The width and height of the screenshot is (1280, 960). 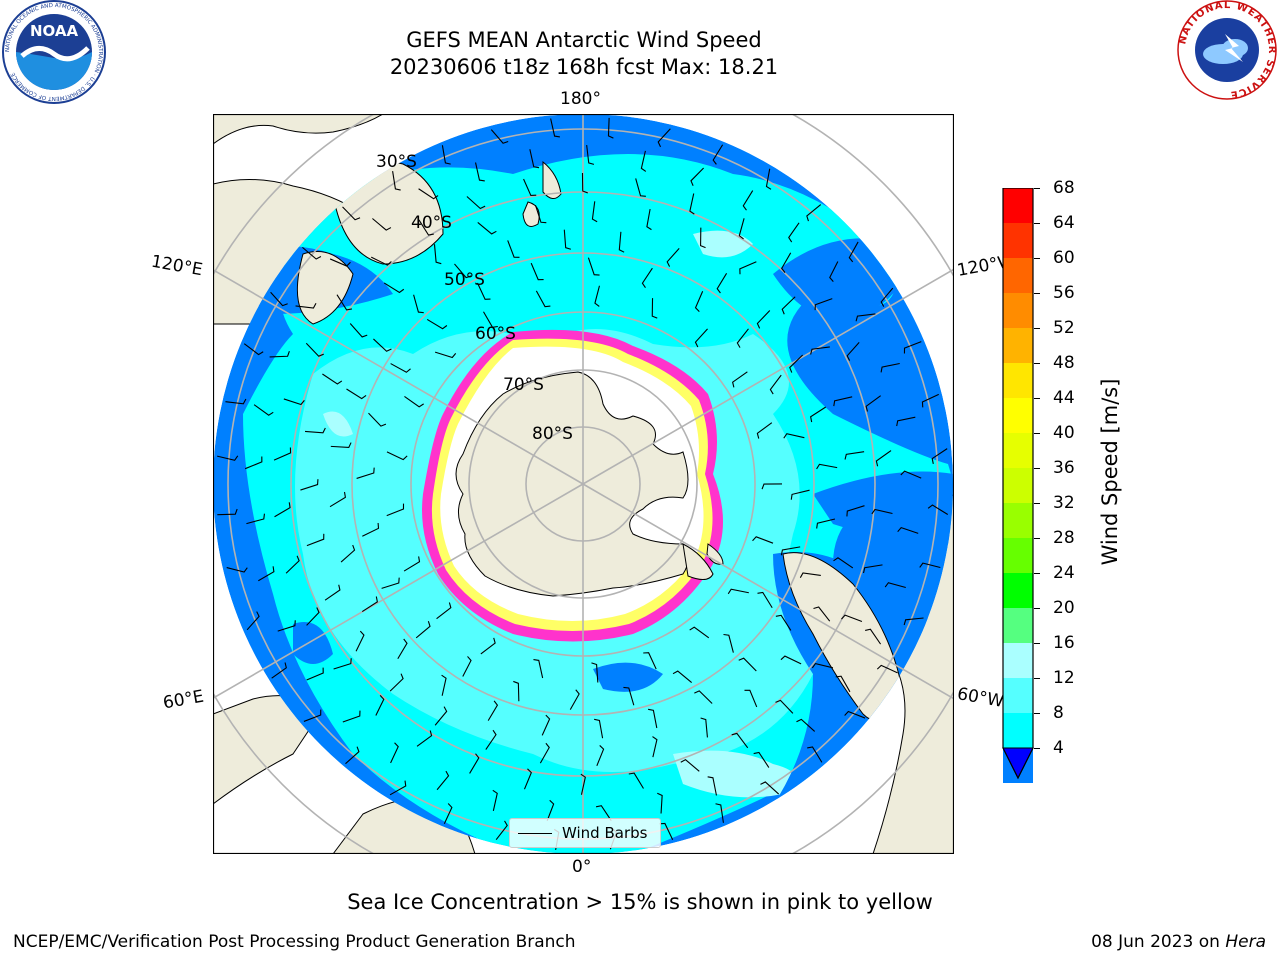 I want to click on lon-label-120e: 120°E, so click(x=177, y=266).